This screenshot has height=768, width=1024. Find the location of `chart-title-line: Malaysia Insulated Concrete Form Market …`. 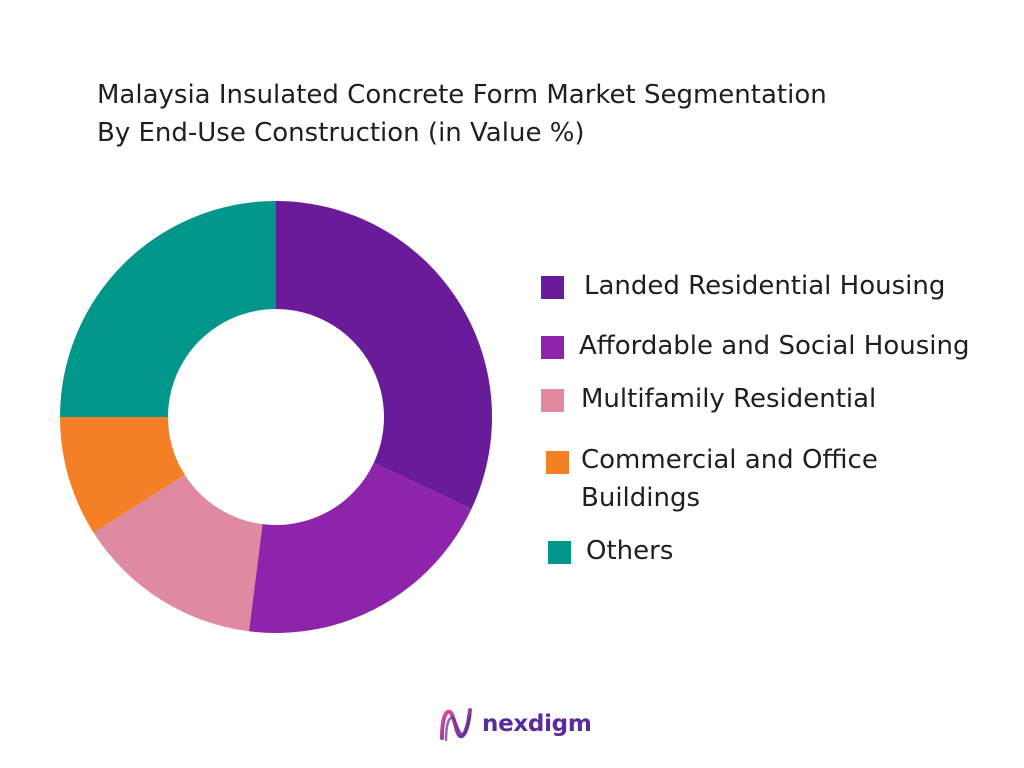

chart-title-line: Malaysia Insulated Concrete Form Market … is located at coordinates (462, 95).